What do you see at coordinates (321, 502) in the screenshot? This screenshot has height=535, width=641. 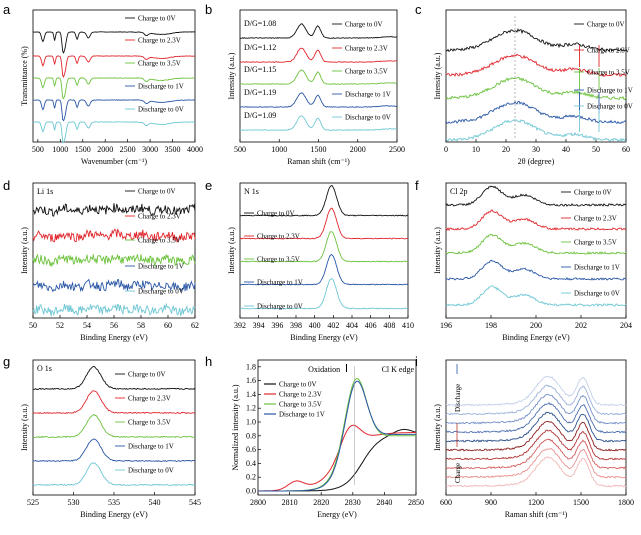 I see `x-tick-label: 2820` at bounding box center [321, 502].